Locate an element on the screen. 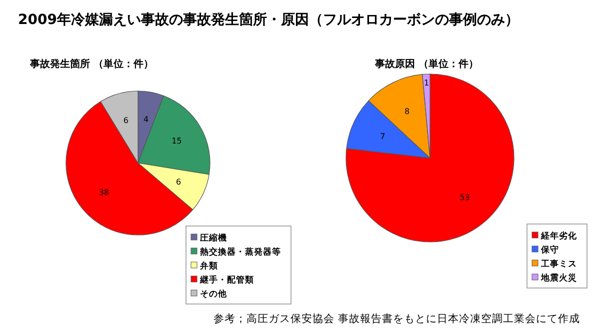  legend-label: 弁類 is located at coordinates (208, 266).